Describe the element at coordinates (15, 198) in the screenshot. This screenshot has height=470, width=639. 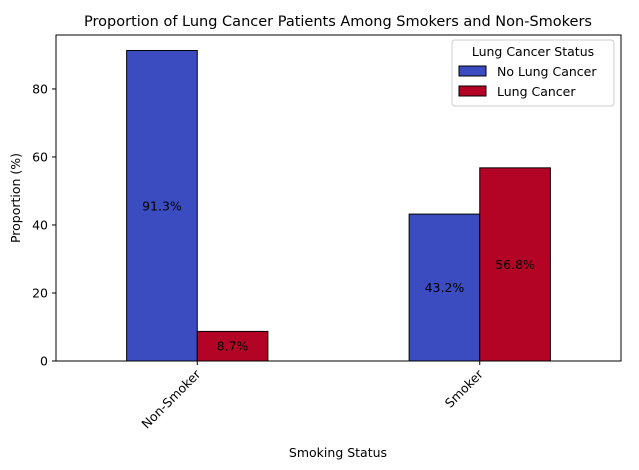
I see `y-axis-label: Proportion (%)` at that location.